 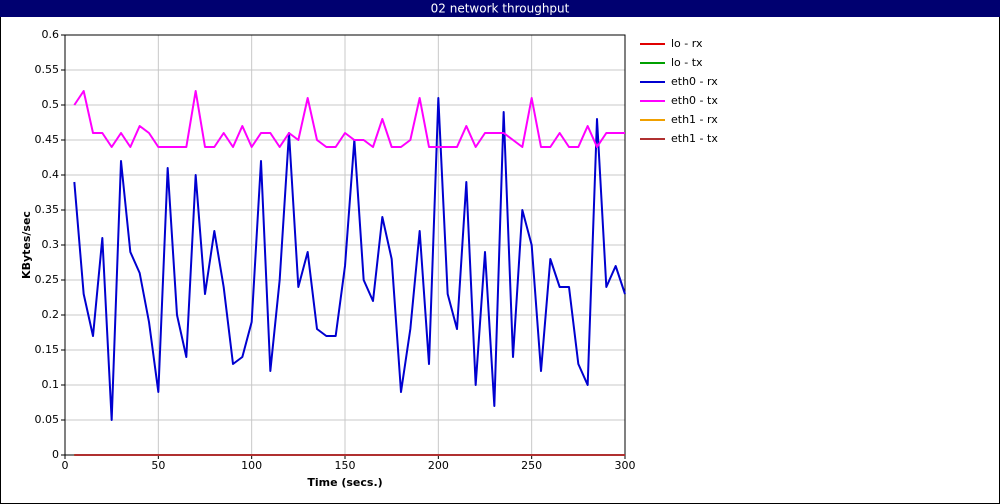 I want to click on y-tick-label: 0.15, so click(x=47, y=349).